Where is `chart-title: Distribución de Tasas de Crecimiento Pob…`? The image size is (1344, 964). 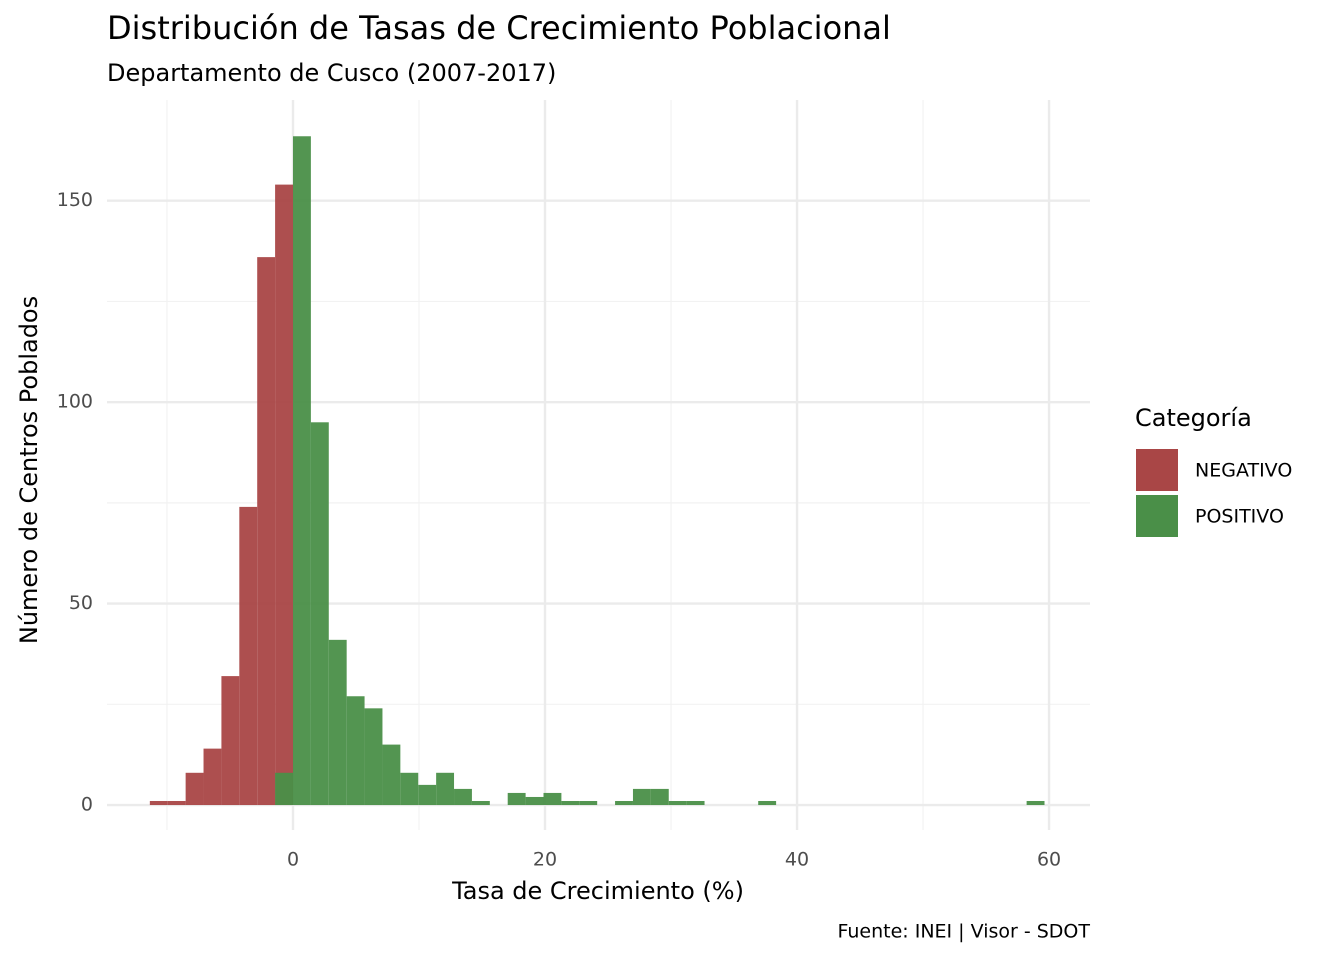
chart-title: Distribución de Tasas de Crecimiento Pob… is located at coordinates (499, 28).